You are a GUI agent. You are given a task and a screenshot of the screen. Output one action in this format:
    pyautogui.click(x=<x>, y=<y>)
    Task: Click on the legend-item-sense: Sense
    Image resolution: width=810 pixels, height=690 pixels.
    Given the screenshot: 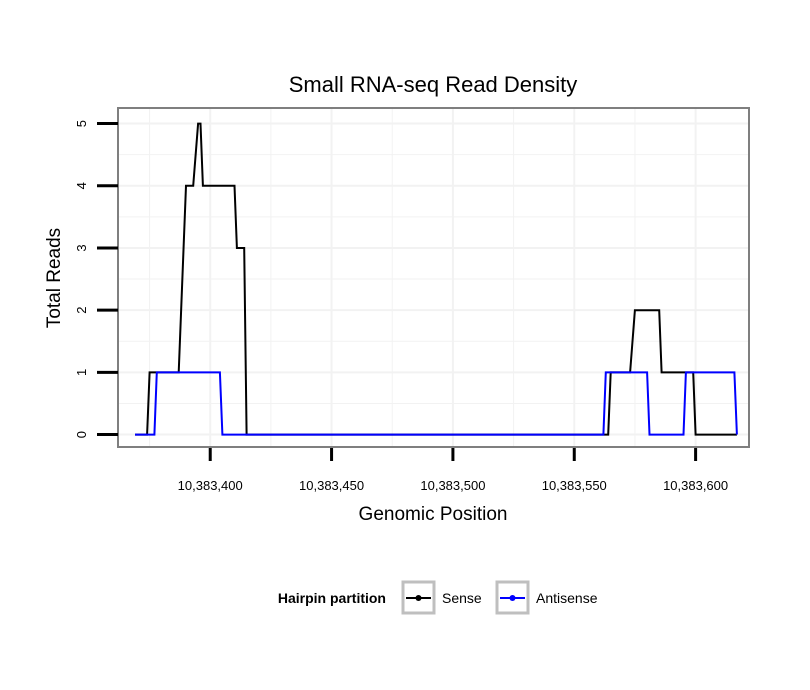 What is the action you would take?
    pyautogui.click(x=441, y=597)
    